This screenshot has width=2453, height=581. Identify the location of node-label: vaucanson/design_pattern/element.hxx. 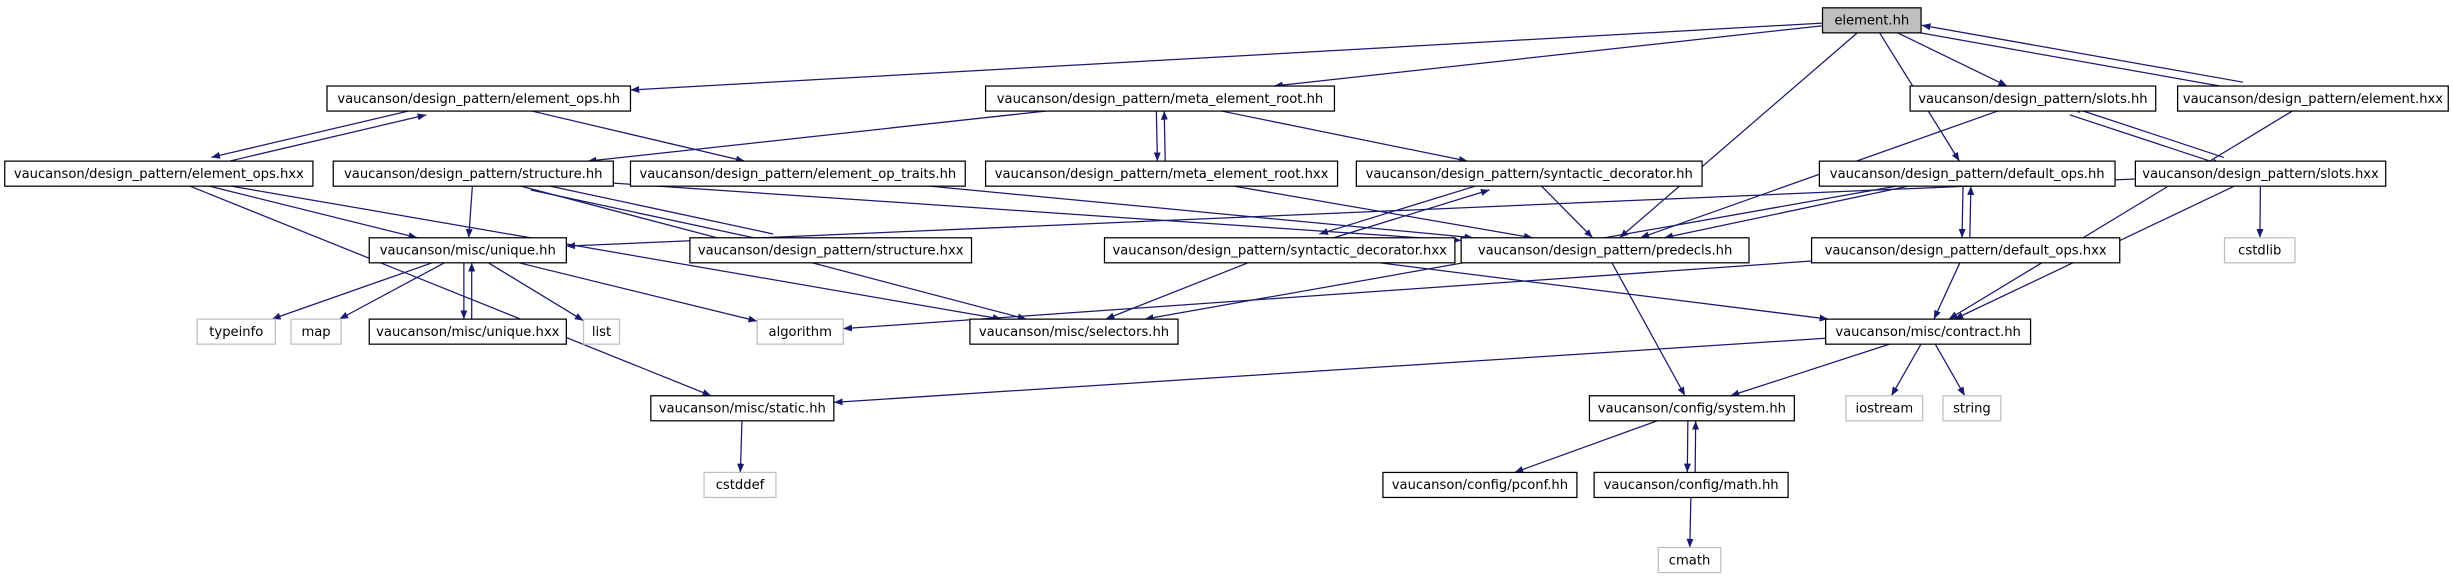
(2313, 99).